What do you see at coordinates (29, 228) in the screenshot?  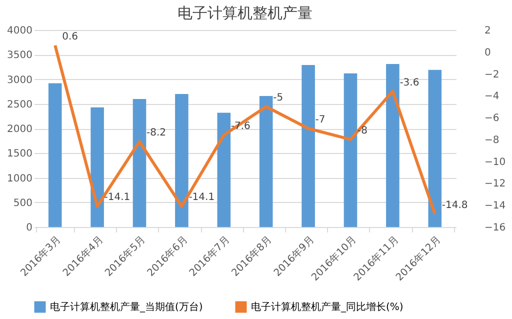 I see `y-tick-label: 0` at bounding box center [29, 228].